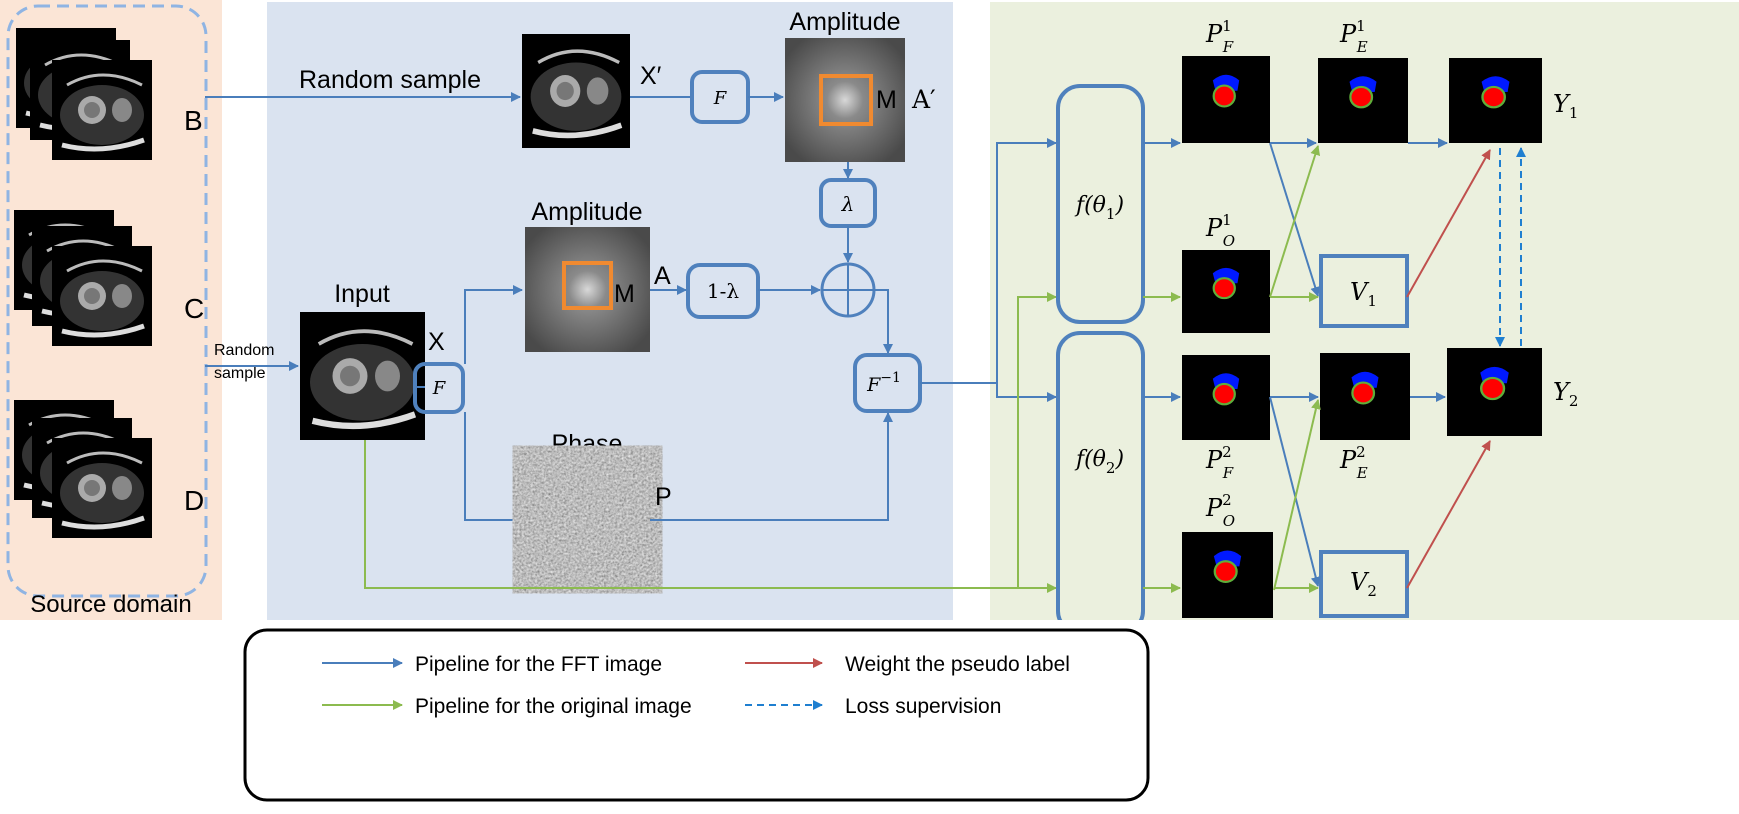 Image resolution: width=1739 pixels, height=814 pixels. I want to click on low-frequency-mask-top, so click(846, 100).